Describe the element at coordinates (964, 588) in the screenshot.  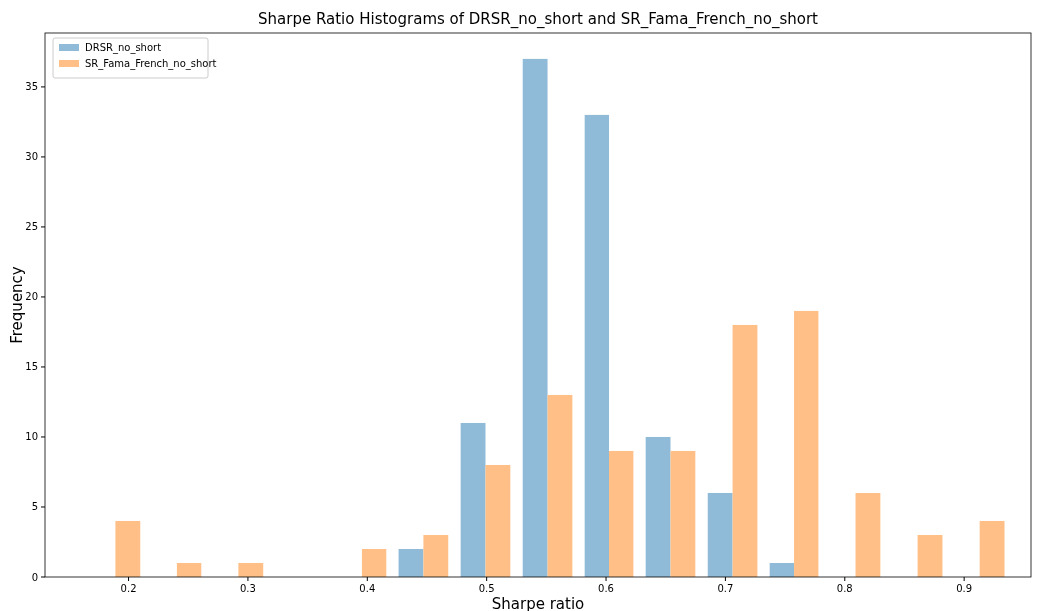
I see `x-tick-label: 0.9` at that location.